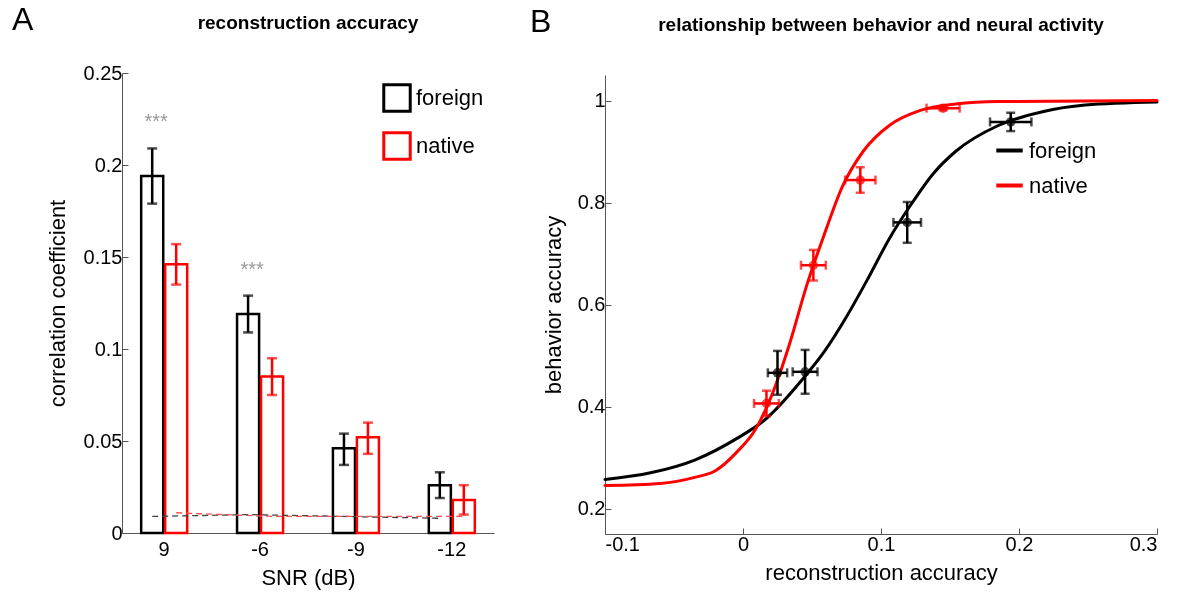 This screenshot has width=1199, height=603. Describe the element at coordinates (103, 440) in the screenshot. I see `y-tick-label: 0.05` at that location.